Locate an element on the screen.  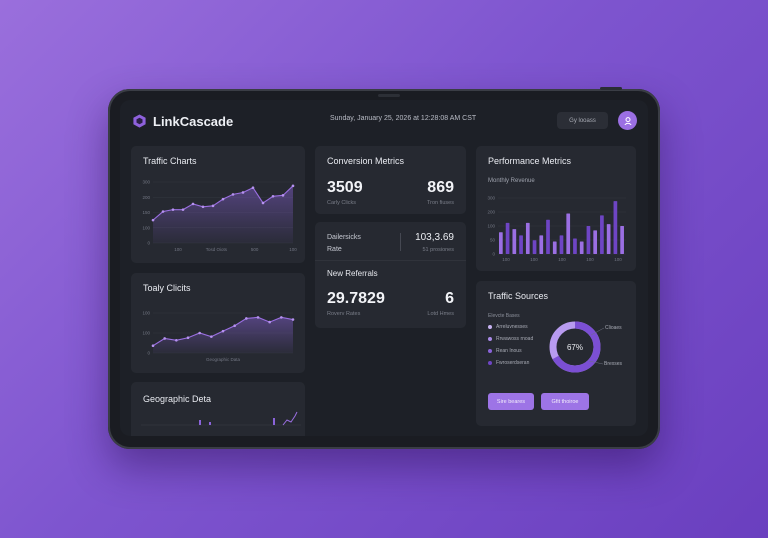
source-item: Arreluvnesses is located at coordinates (508, 327).